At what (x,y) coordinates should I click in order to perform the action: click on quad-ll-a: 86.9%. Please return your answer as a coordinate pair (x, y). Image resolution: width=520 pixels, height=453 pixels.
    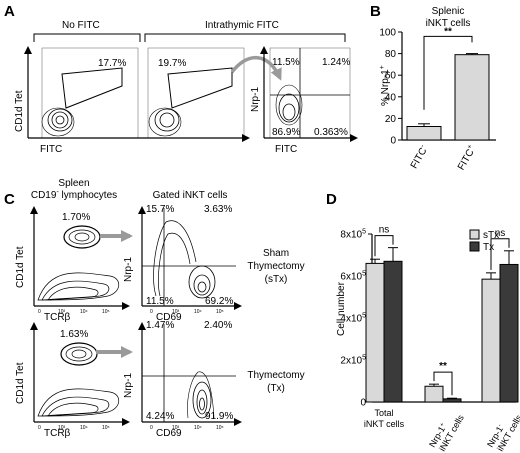
    Looking at the image, I should click on (286, 132).